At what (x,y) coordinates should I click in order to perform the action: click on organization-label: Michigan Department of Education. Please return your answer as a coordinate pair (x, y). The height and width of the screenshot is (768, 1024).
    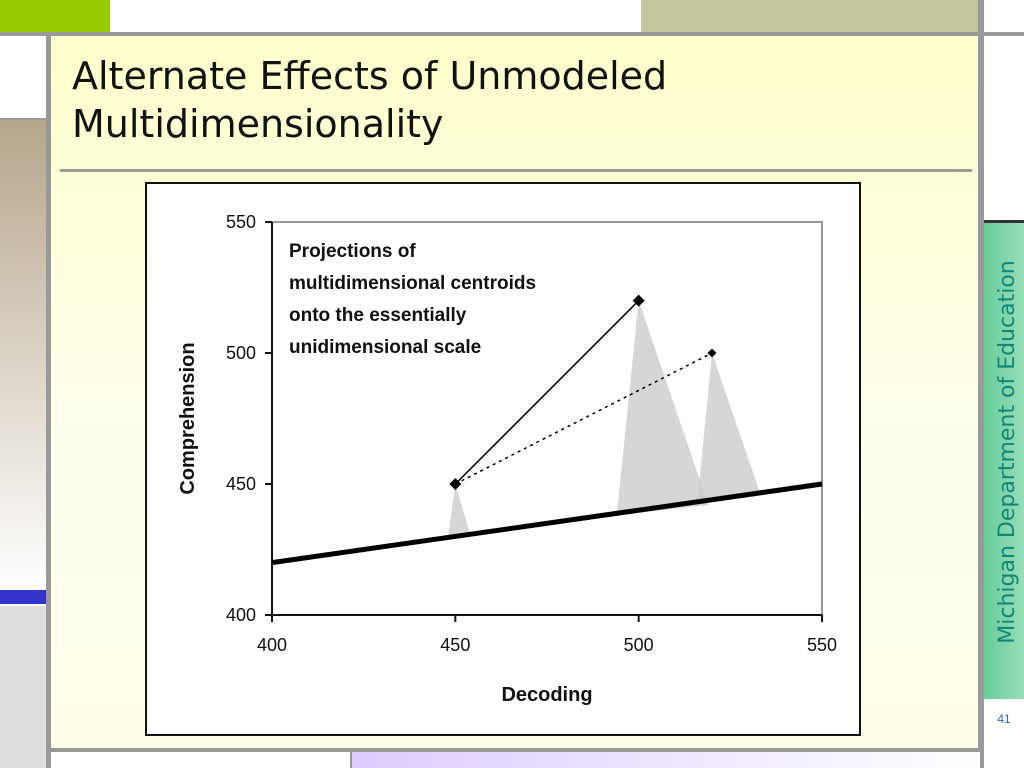
    Looking at the image, I should click on (1007, 452).